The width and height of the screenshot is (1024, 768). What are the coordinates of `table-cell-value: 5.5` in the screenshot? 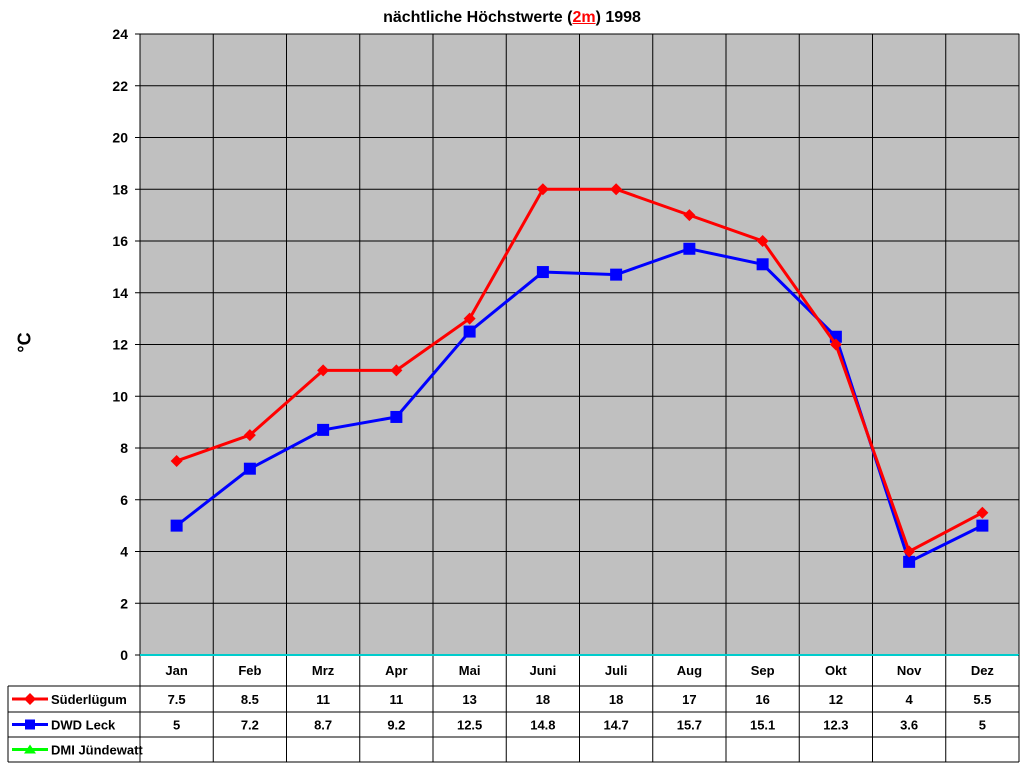 It's located at (982, 699).